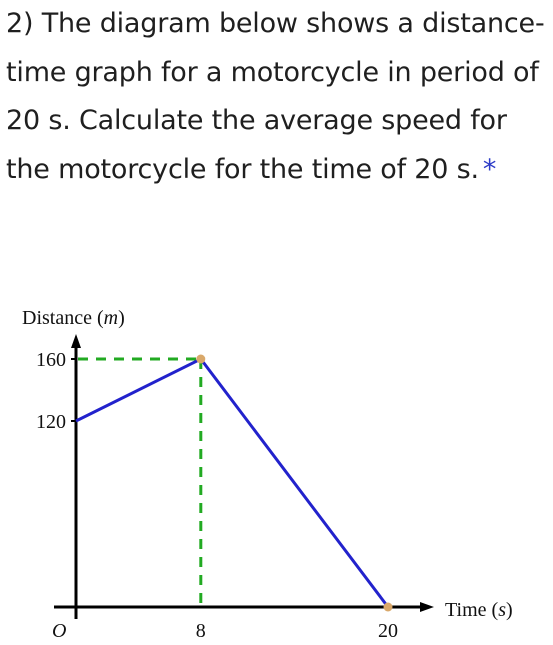 This screenshot has height=645, width=553. What do you see at coordinates (502, 610) in the screenshot?
I see `x-axis-label-unit: s` at bounding box center [502, 610].